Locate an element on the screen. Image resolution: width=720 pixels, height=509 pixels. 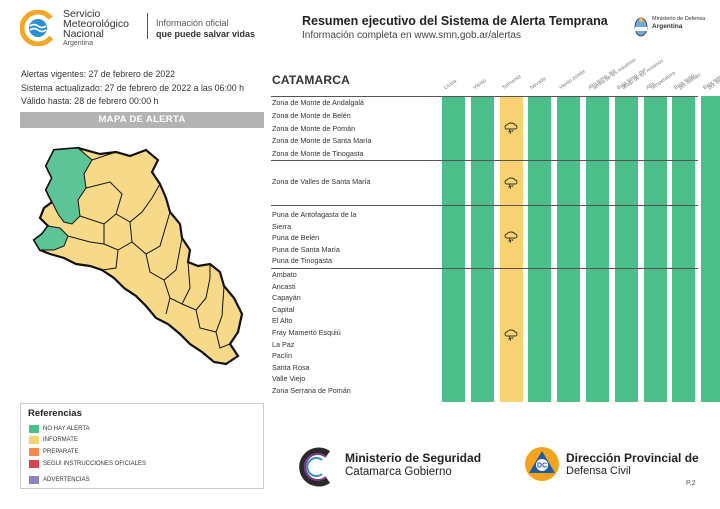
legend-item-no-alert: NO HAY ALERTA is located at coordinates (59, 429).